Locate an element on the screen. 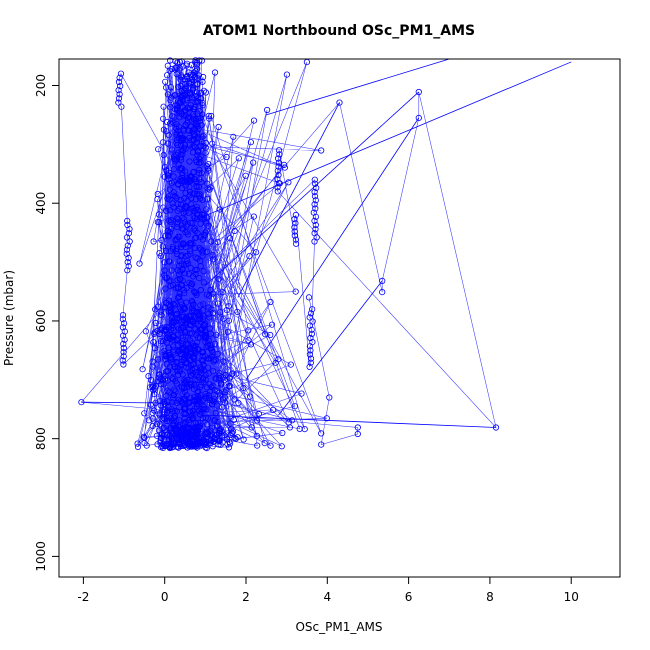  x-axis-label: OSc_PM1_AMS is located at coordinates (338, 627).